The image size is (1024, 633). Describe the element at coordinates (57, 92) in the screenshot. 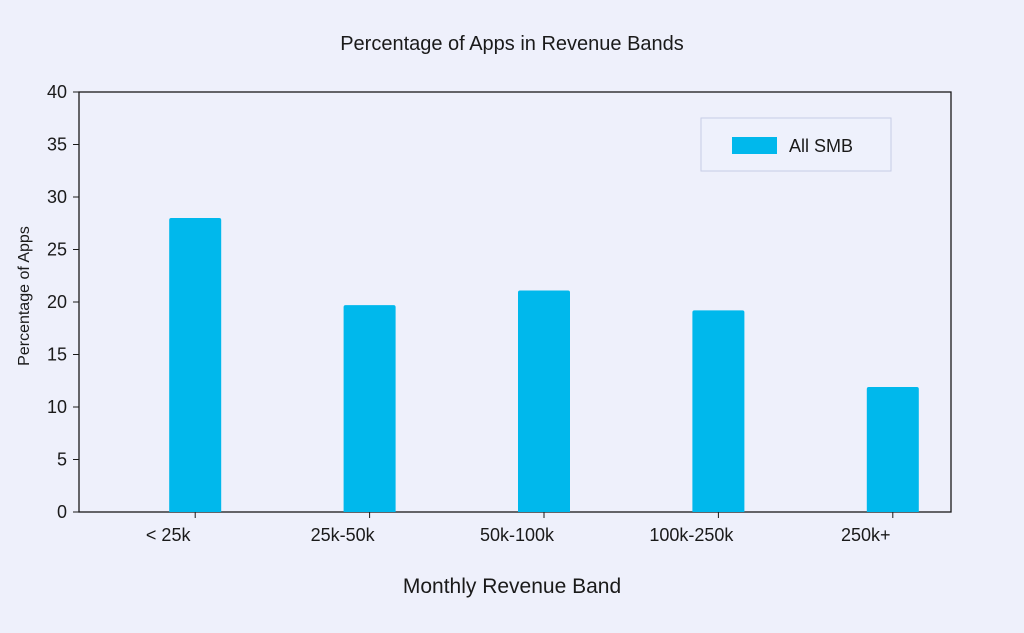

I see `y-tick-label: 40` at that location.